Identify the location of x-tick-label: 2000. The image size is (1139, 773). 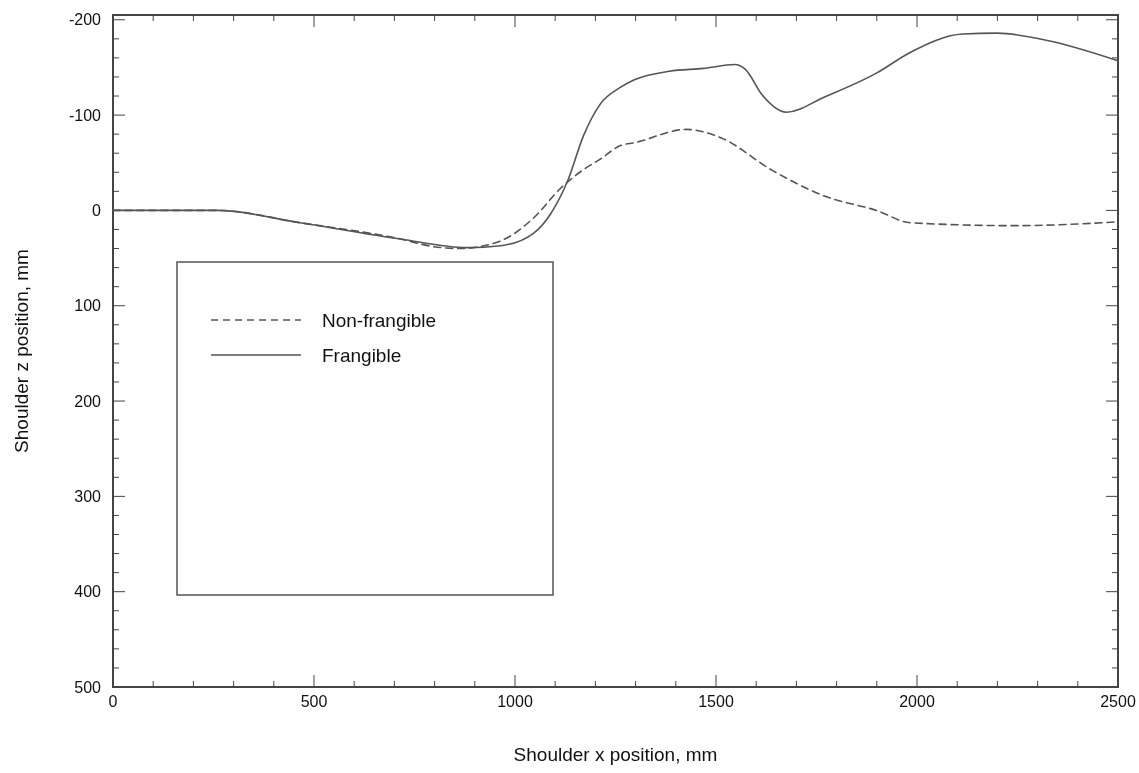
(917, 701).